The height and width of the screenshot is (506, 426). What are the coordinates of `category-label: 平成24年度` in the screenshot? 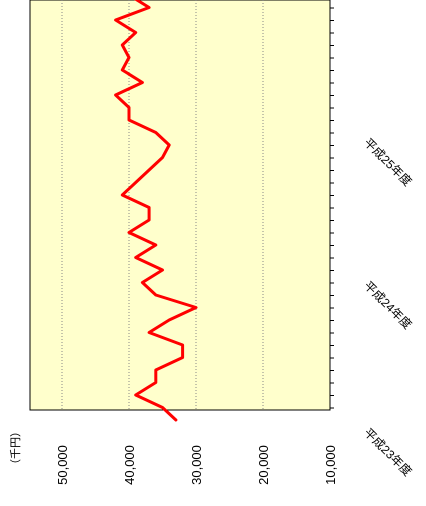 It's located at (388, 305).